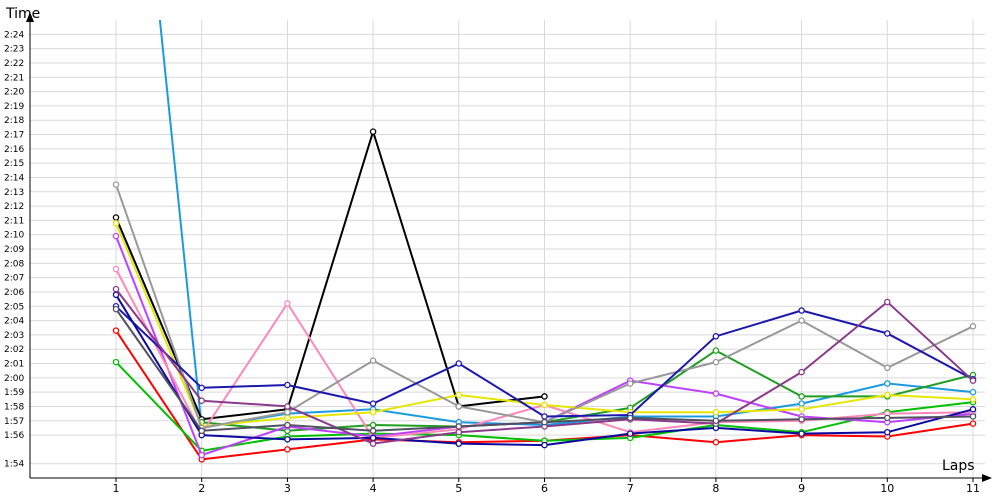 This screenshot has width=1000, height=500. I want to click on y-tick-label: 2:15, so click(14, 164).